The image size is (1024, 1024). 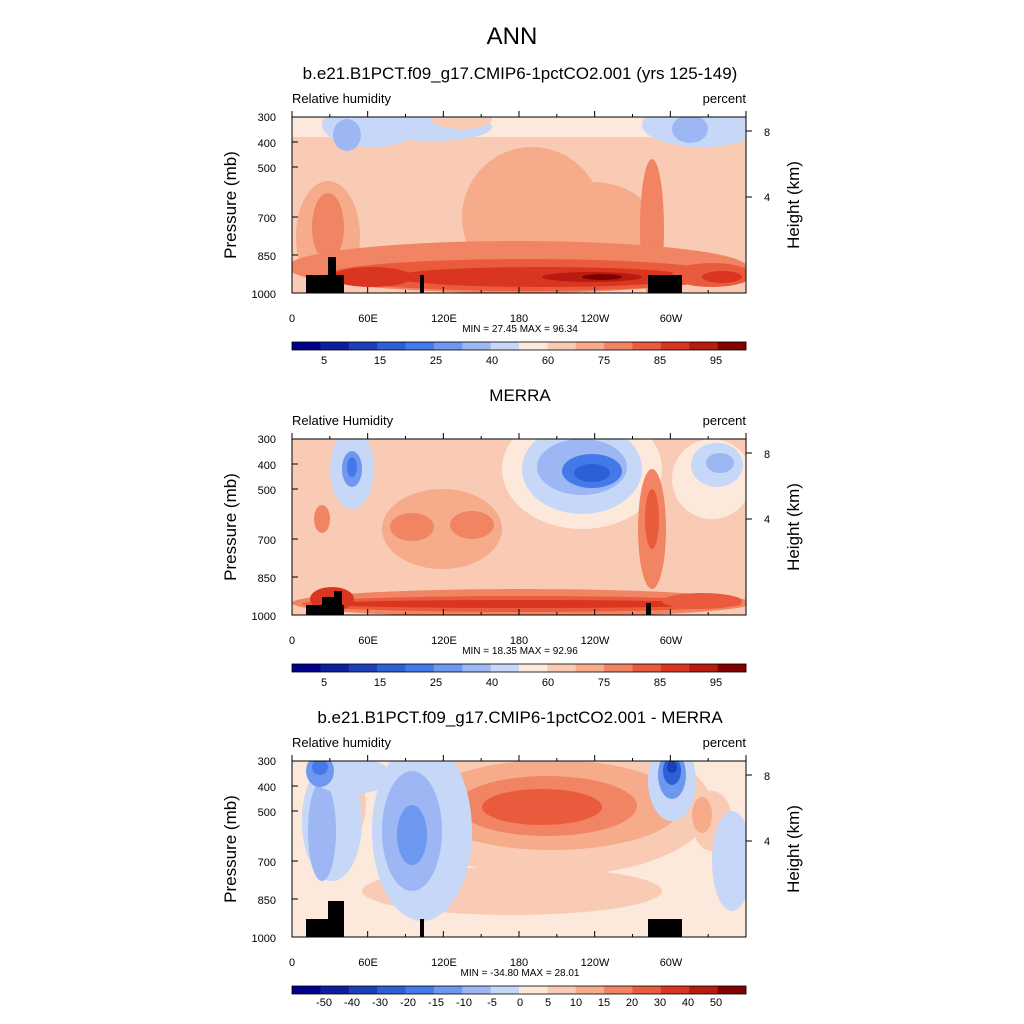 What do you see at coordinates (492, 1003) in the screenshot?
I see `colorbar-label: -5` at bounding box center [492, 1003].